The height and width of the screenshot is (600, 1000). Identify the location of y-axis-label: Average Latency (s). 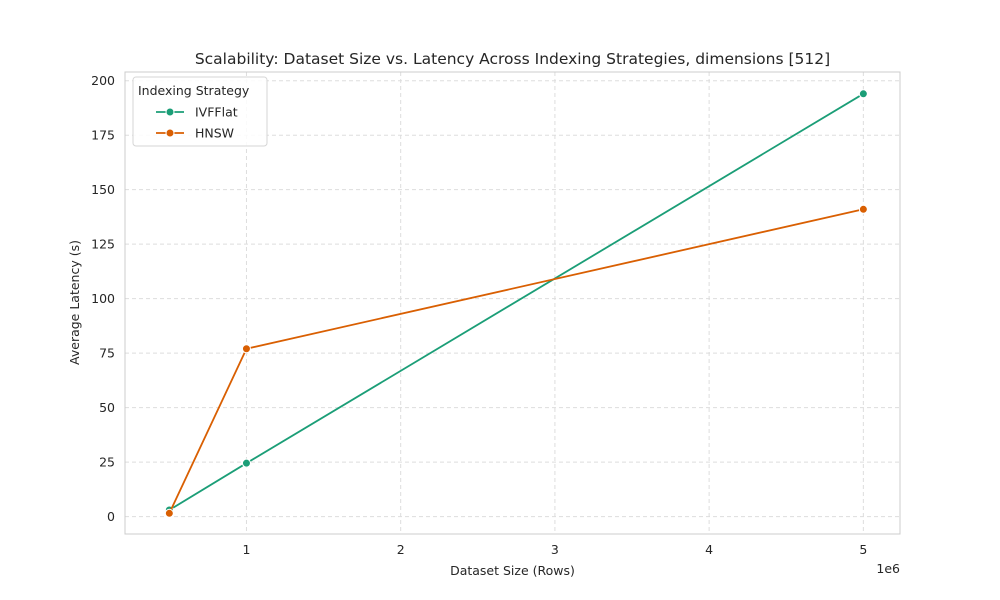
(74, 302).